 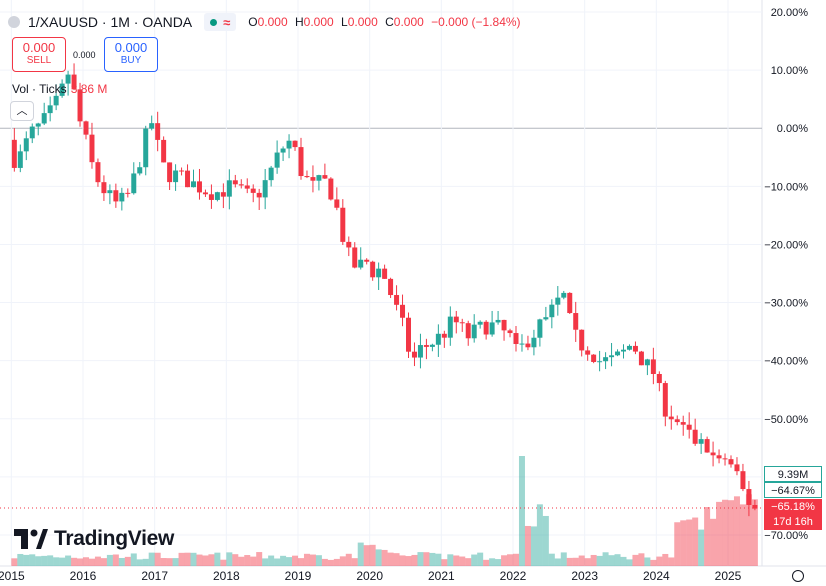 What do you see at coordinates (786, 362) in the screenshot?
I see `y-tick-label: −40.00%` at bounding box center [786, 362].